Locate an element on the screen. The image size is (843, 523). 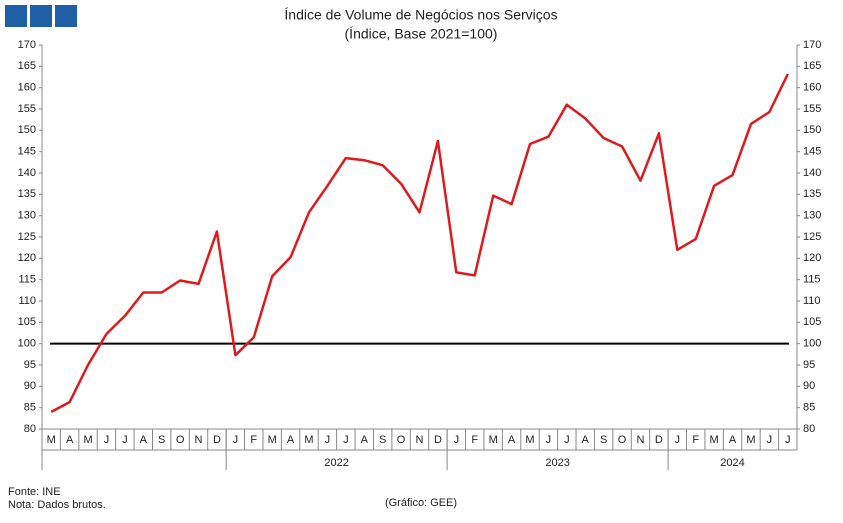
chart-subtitle: (Índice, Base 2021=100) is located at coordinates (421, 34).